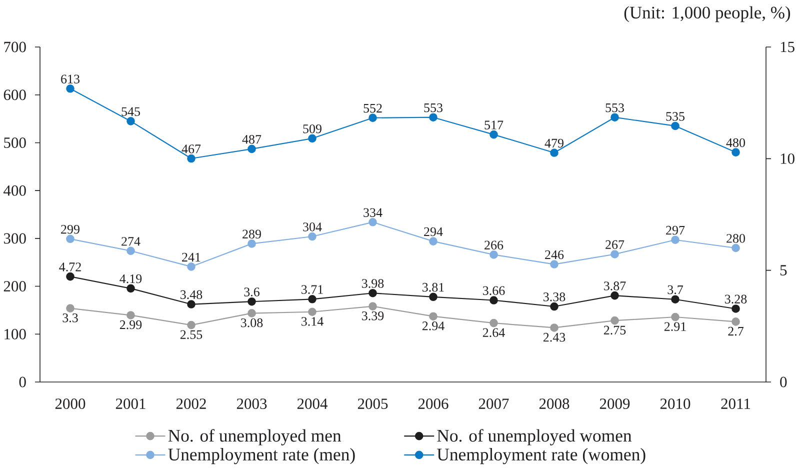 This screenshot has width=798, height=472. What do you see at coordinates (494, 125) in the screenshot?
I see `data-label: 517` at bounding box center [494, 125].